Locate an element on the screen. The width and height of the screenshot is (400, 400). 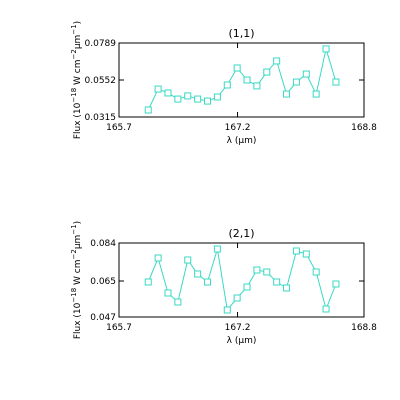
y-tick-label: 0.0789 is located at coordinates (101, 44).